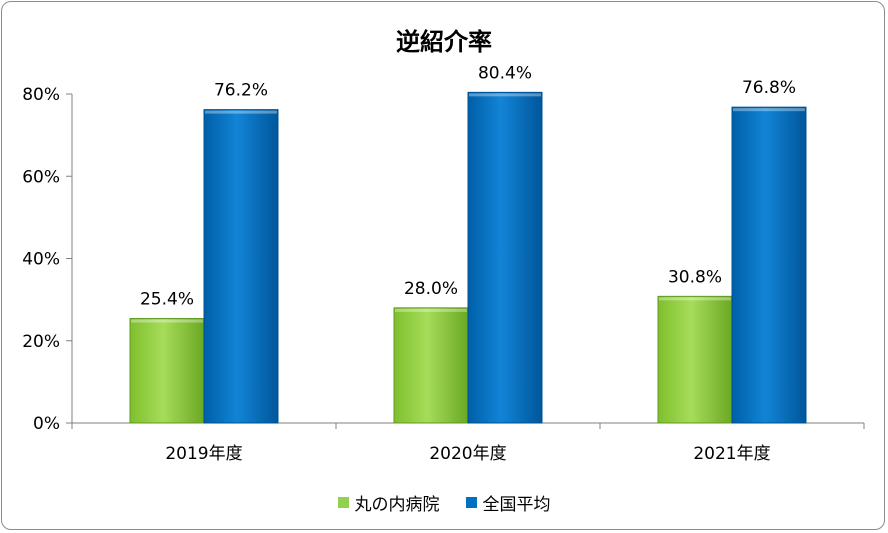 This screenshot has height=533, width=888. Describe the element at coordinates (695, 277) in the screenshot. I see `data-label: 30.8%` at that location.